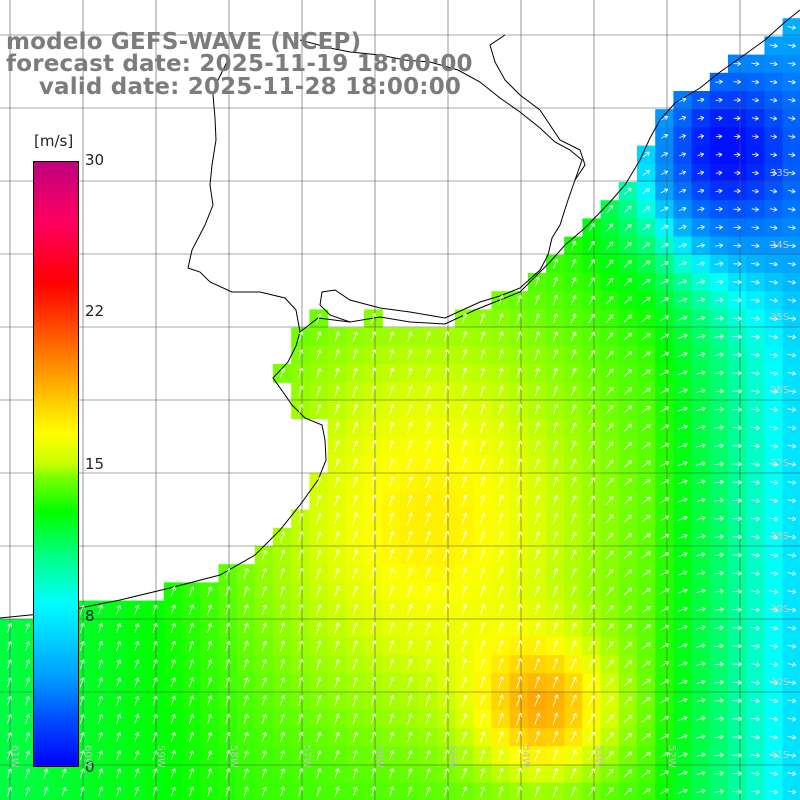  Describe the element at coordinates (233, 756) in the screenshot. I see `lon-label: 58W` at that location.